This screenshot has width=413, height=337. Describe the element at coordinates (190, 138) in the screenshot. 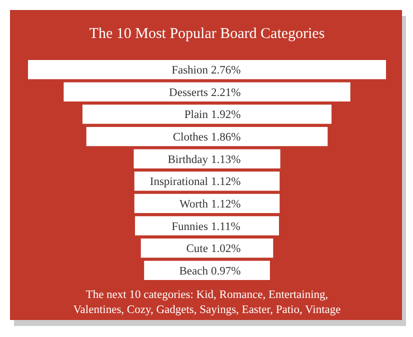

I see `category-label: Clothes` at that location.